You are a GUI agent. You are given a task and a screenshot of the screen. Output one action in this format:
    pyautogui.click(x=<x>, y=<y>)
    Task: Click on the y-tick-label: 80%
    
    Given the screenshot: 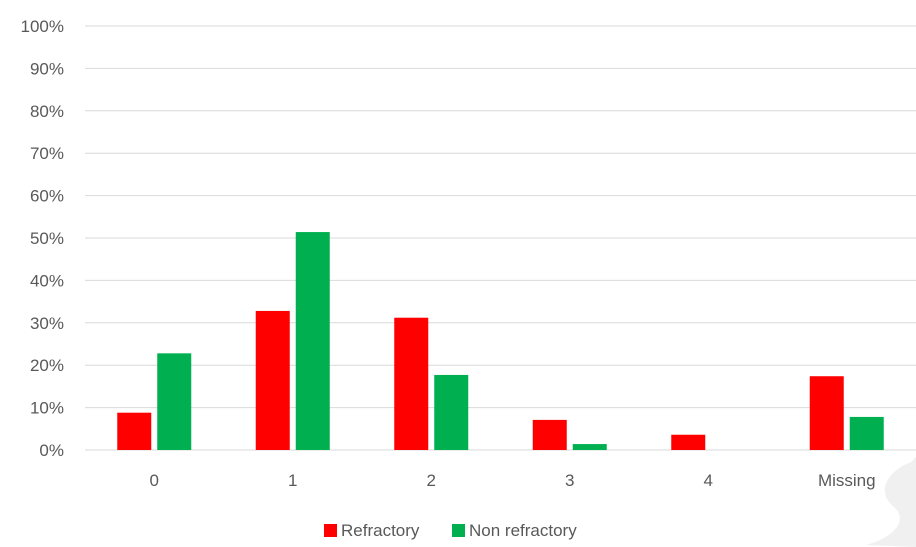 What is the action you would take?
    pyautogui.click(x=47, y=111)
    